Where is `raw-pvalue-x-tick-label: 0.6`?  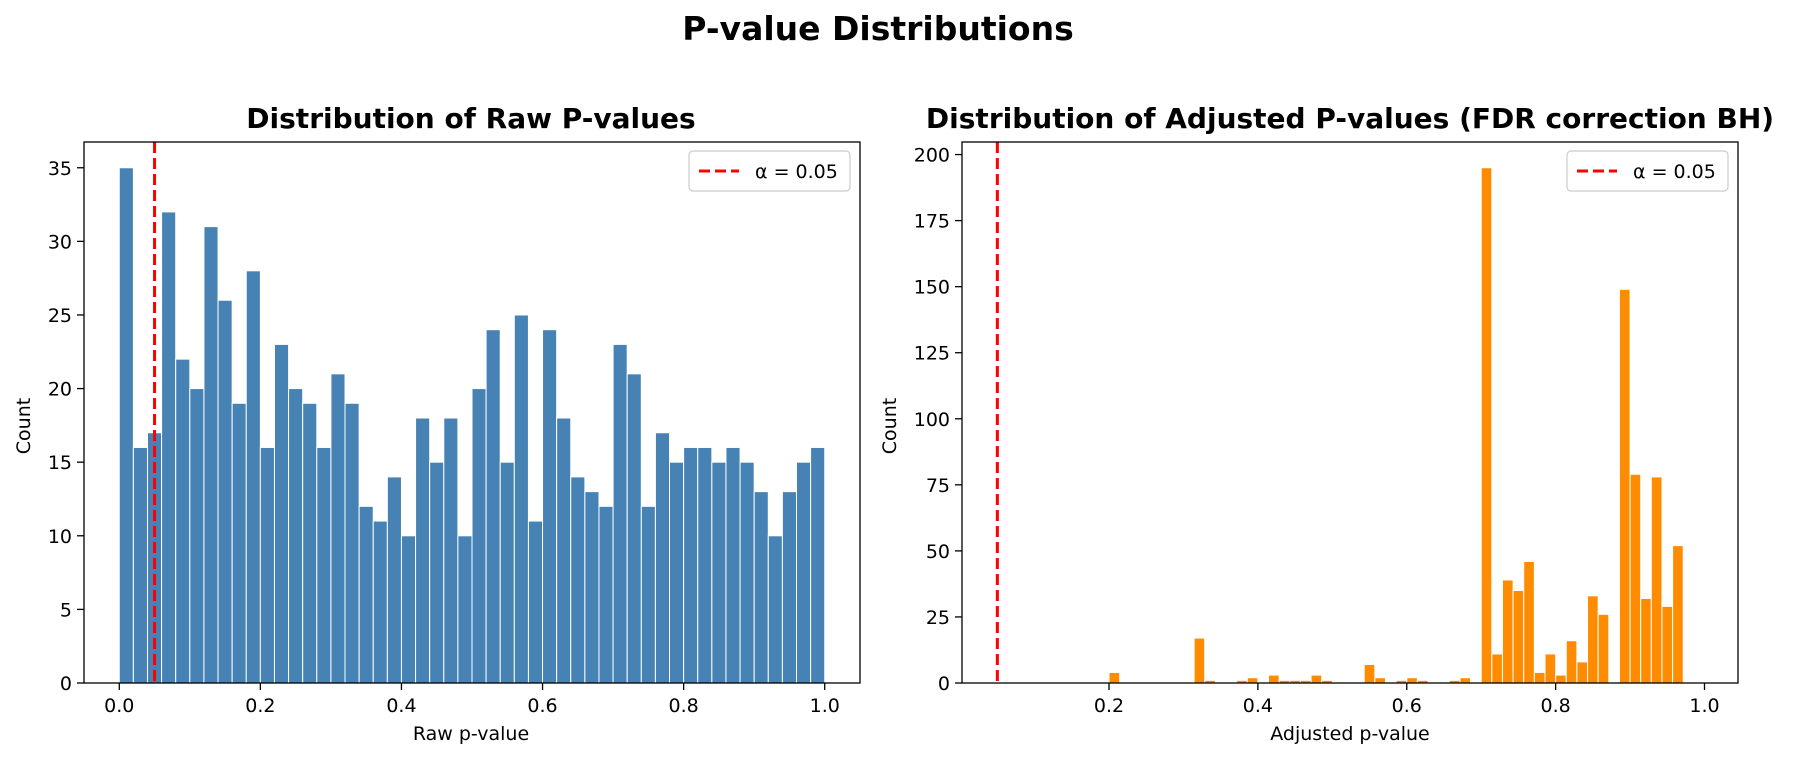
raw-pvalue-x-tick-label: 0.6 is located at coordinates (542, 706).